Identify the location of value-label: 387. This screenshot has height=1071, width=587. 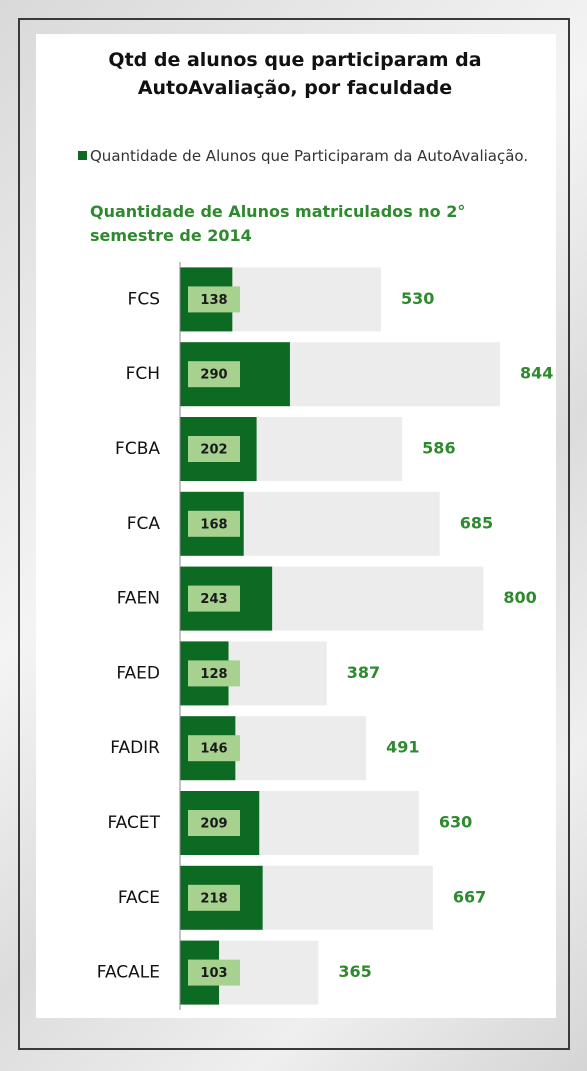
(363, 672).